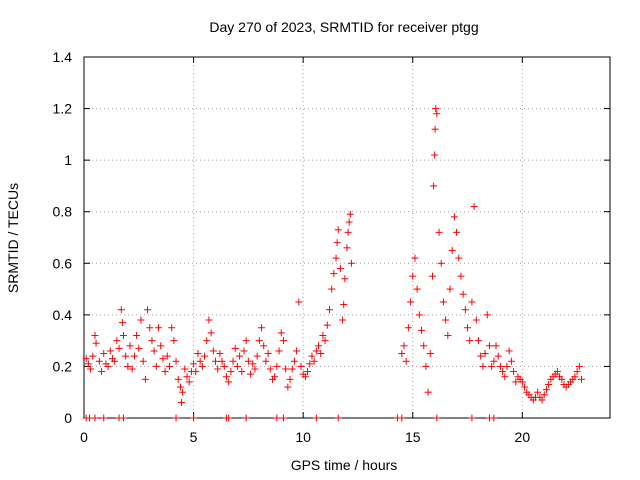 This screenshot has height=480, width=640. What do you see at coordinates (523, 437) in the screenshot?
I see `x-tick-label: 20` at bounding box center [523, 437].